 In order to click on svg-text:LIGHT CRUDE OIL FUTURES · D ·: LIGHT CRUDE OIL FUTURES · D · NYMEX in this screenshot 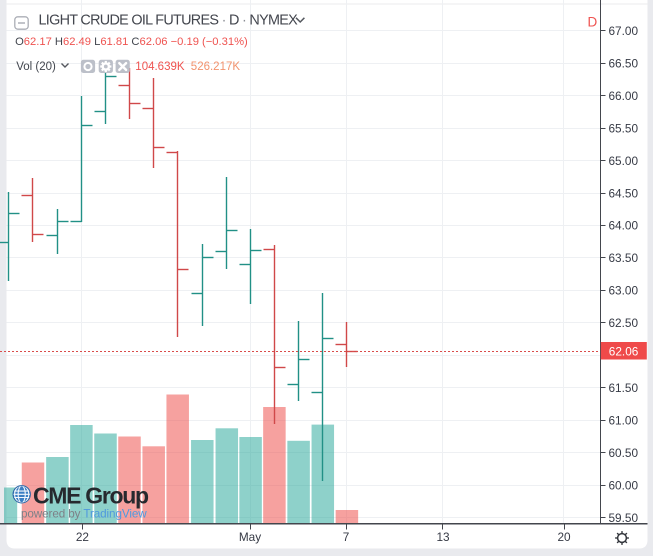, I will do `click(169, 20)`.